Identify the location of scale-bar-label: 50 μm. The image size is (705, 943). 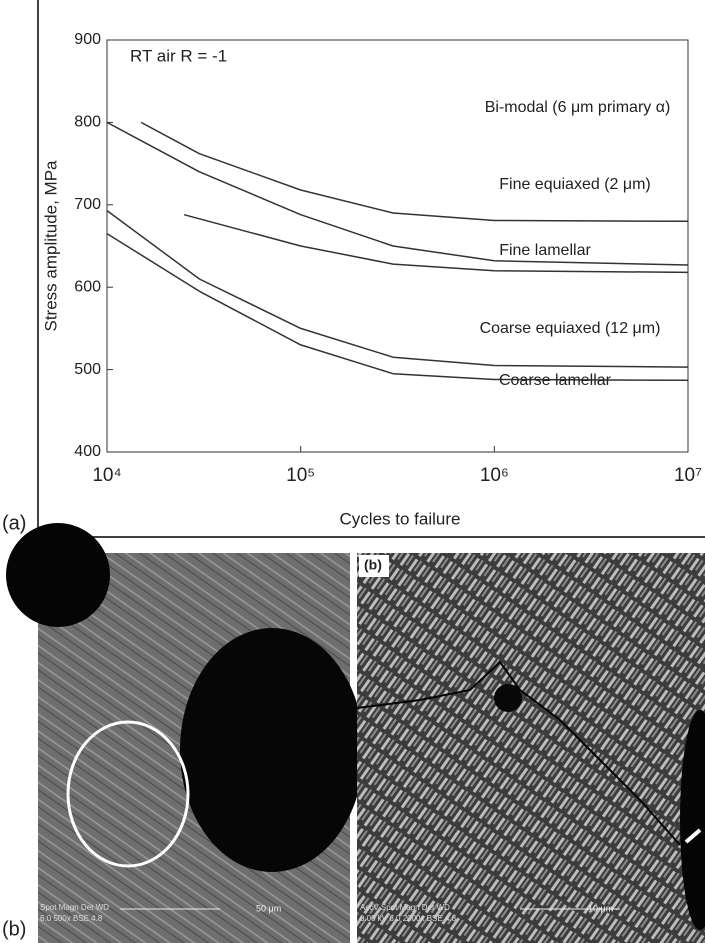
(268, 908).